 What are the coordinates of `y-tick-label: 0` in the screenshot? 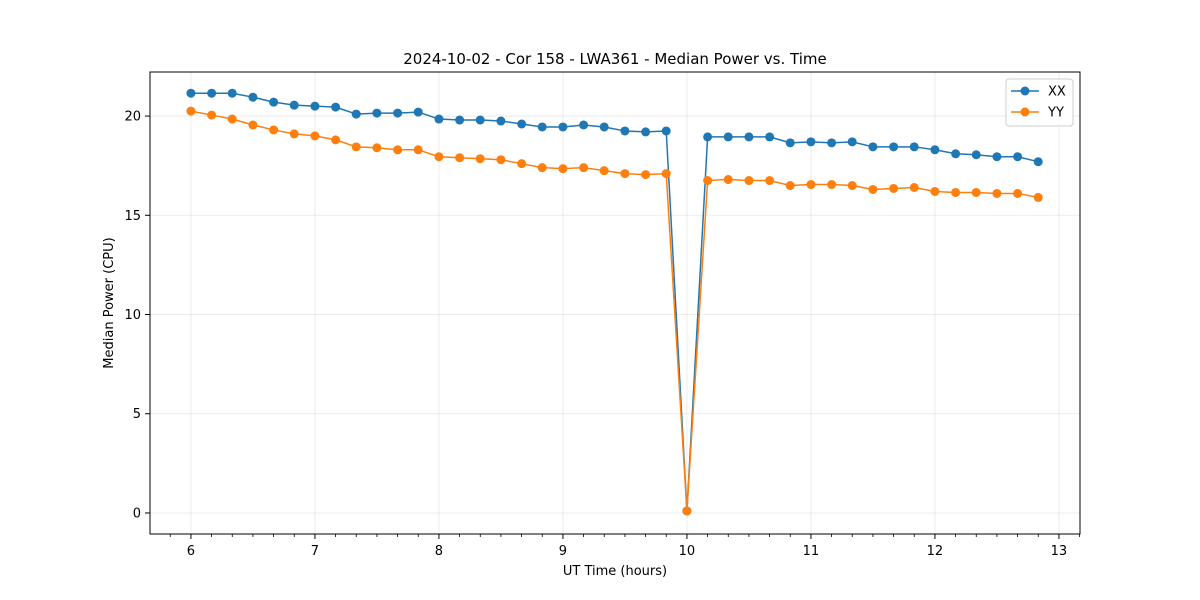 It's located at (137, 513).